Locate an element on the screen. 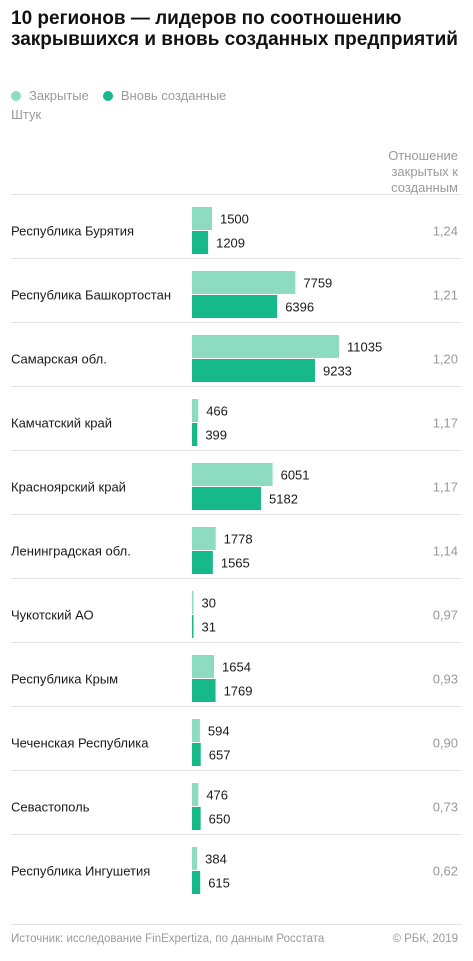 The height and width of the screenshot is (961, 473). value-label-created: 1209 is located at coordinates (230, 243).